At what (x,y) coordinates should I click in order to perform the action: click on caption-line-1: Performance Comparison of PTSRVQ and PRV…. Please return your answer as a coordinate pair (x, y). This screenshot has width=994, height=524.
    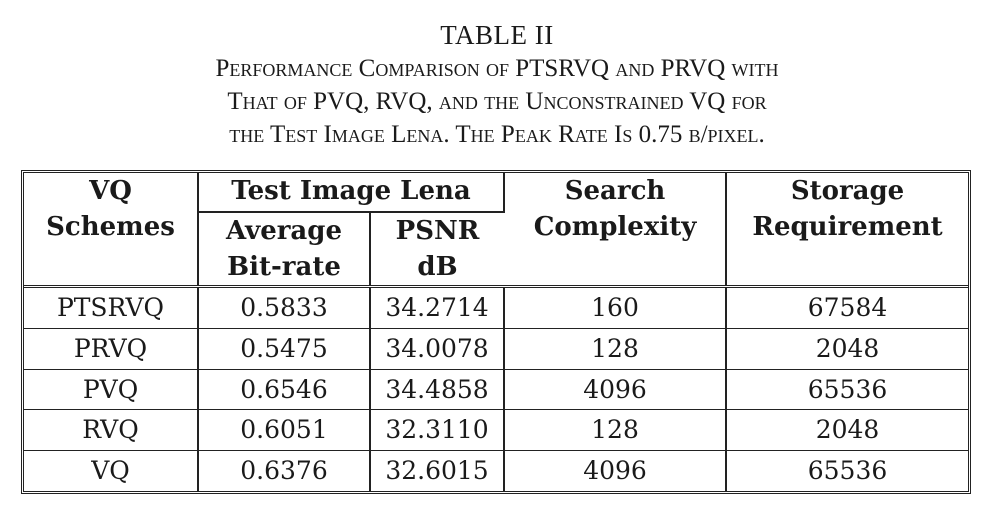
    Looking at the image, I should click on (497, 68).